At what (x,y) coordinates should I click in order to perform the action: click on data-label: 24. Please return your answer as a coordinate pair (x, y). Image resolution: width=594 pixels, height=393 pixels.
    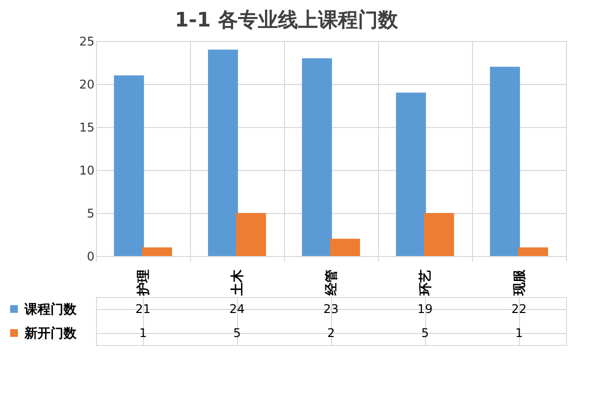
    Looking at the image, I should click on (237, 309).